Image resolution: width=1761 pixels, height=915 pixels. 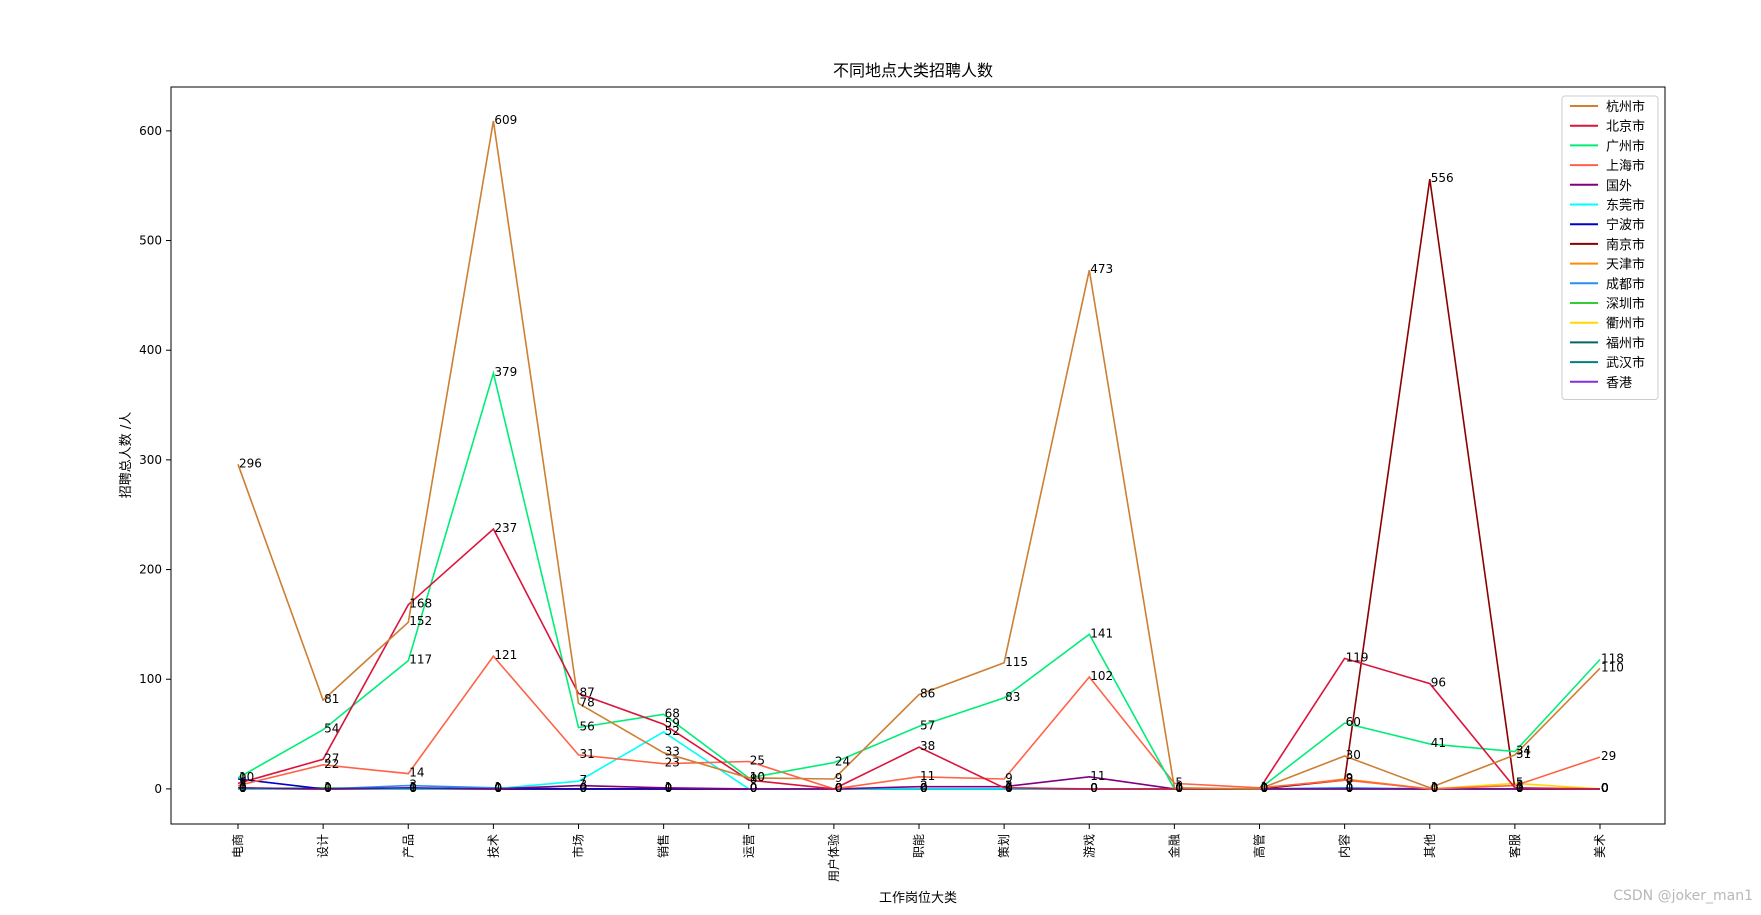 What do you see at coordinates (672, 731) in the screenshot?
I see `data-label: 52` at bounding box center [672, 731].